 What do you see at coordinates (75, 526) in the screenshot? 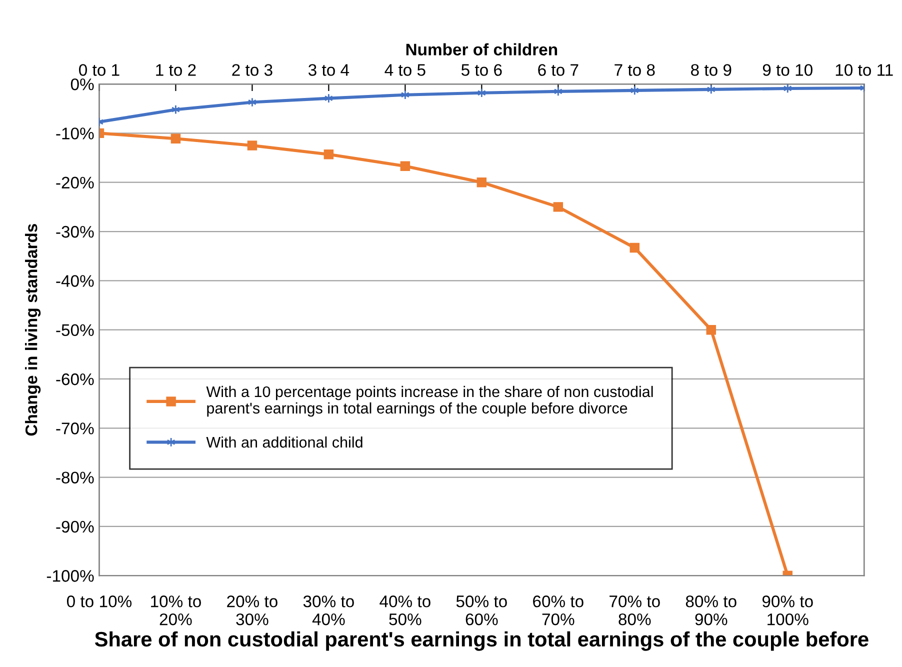
I see `y-tick-label: -90%` at bounding box center [75, 526].